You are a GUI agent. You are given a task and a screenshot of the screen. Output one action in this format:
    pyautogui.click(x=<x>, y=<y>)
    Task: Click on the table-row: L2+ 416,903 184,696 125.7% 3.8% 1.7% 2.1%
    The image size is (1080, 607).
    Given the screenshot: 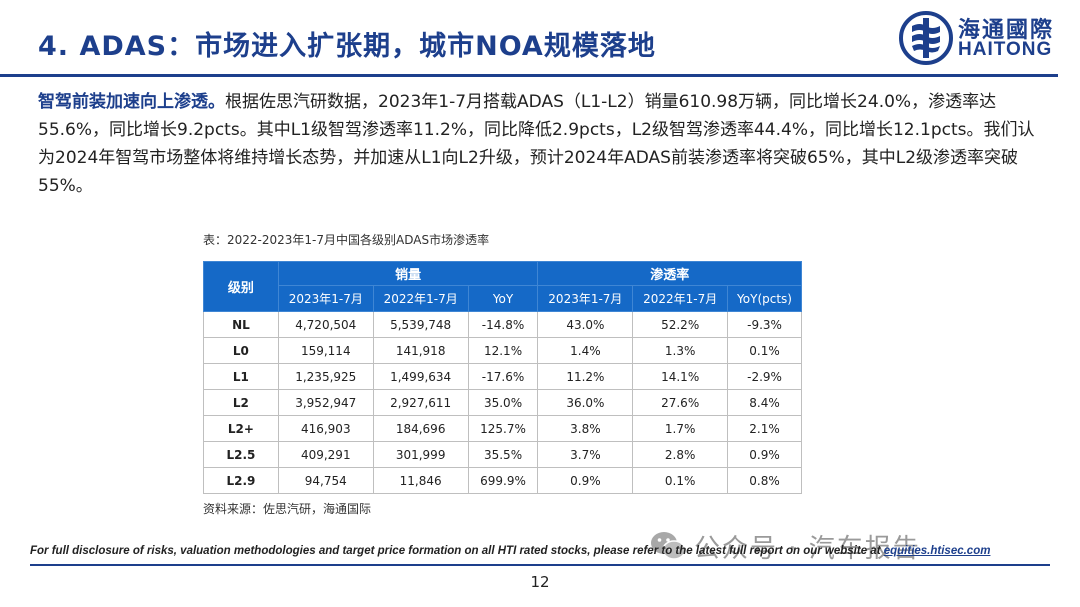 What is the action you would take?
    pyautogui.click(x=502, y=428)
    